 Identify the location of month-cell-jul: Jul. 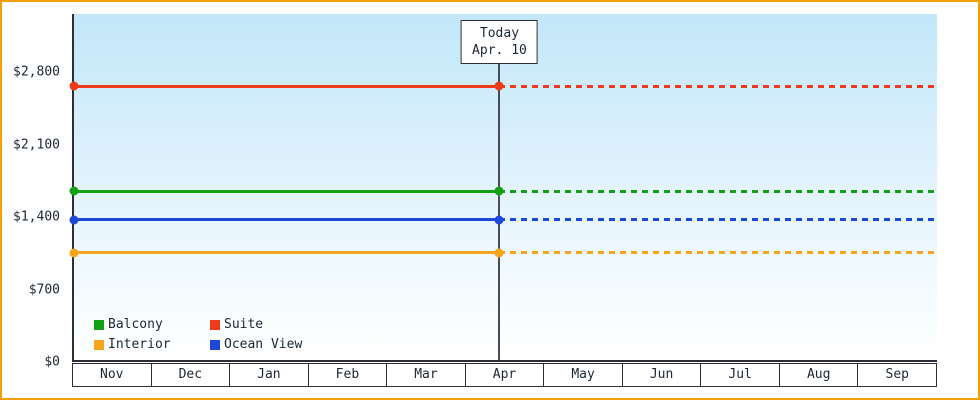
(740, 375).